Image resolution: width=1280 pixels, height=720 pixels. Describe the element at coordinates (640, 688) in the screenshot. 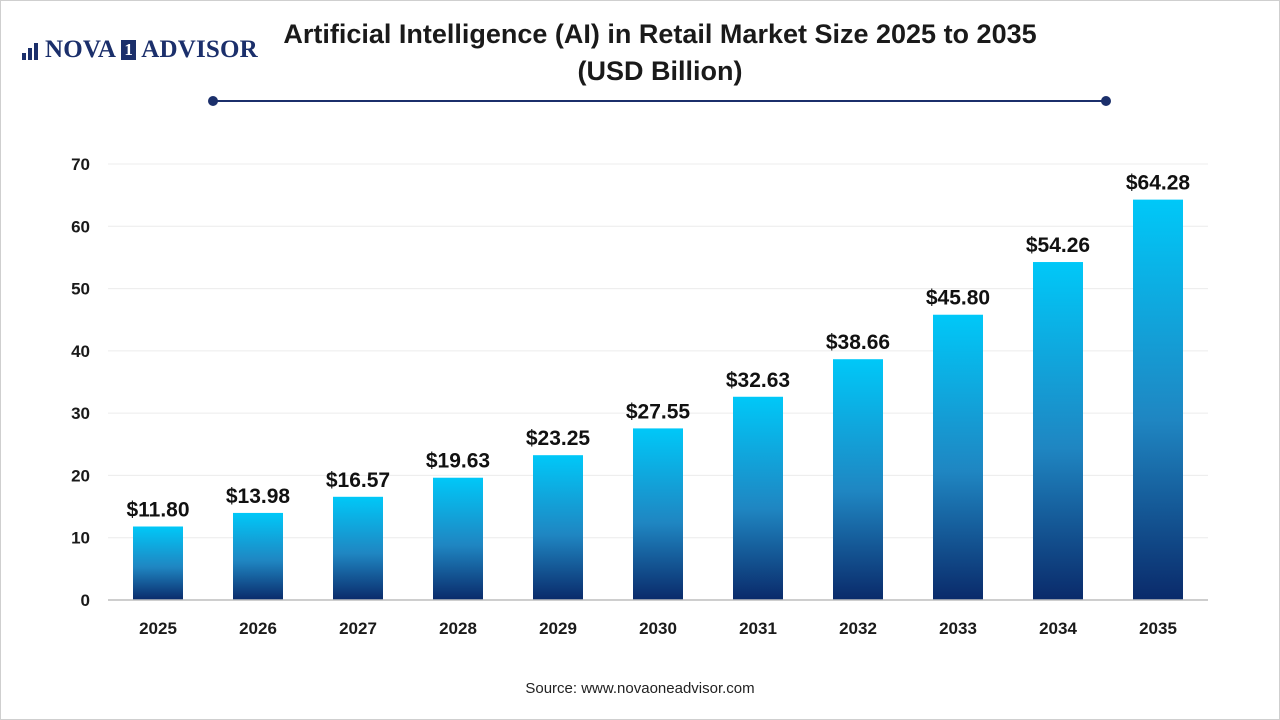

I see `source-note: Source: www.novaoneadvisor.com` at that location.